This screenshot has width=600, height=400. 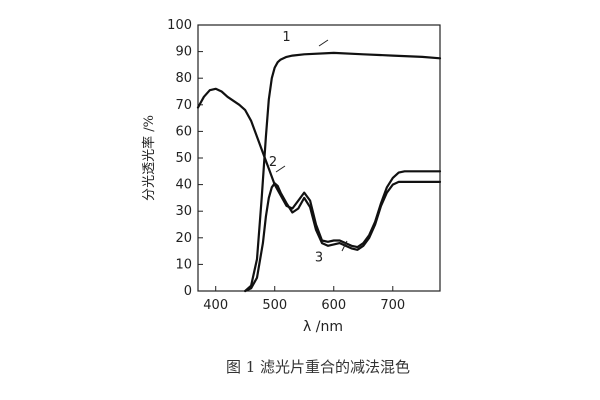 What do you see at coordinates (323, 327) in the screenshot?
I see `x-axis-label: λ /nm` at bounding box center [323, 327].